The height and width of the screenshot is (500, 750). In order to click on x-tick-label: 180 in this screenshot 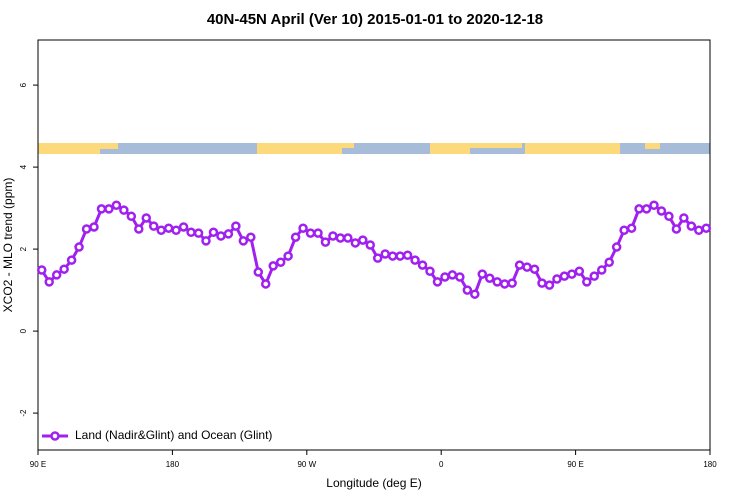, I will do `click(173, 464)`.